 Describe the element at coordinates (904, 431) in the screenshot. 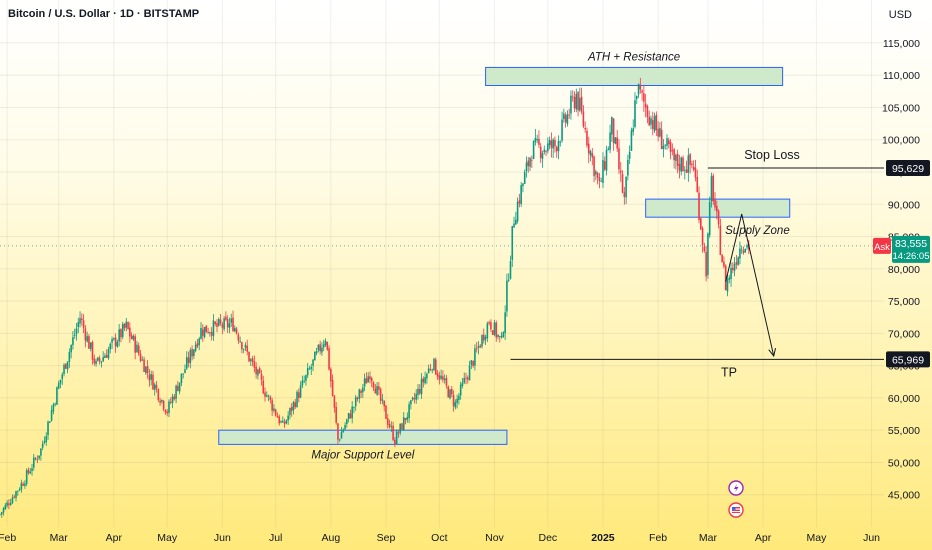

I see `y-tick-label: 55,000` at that location.